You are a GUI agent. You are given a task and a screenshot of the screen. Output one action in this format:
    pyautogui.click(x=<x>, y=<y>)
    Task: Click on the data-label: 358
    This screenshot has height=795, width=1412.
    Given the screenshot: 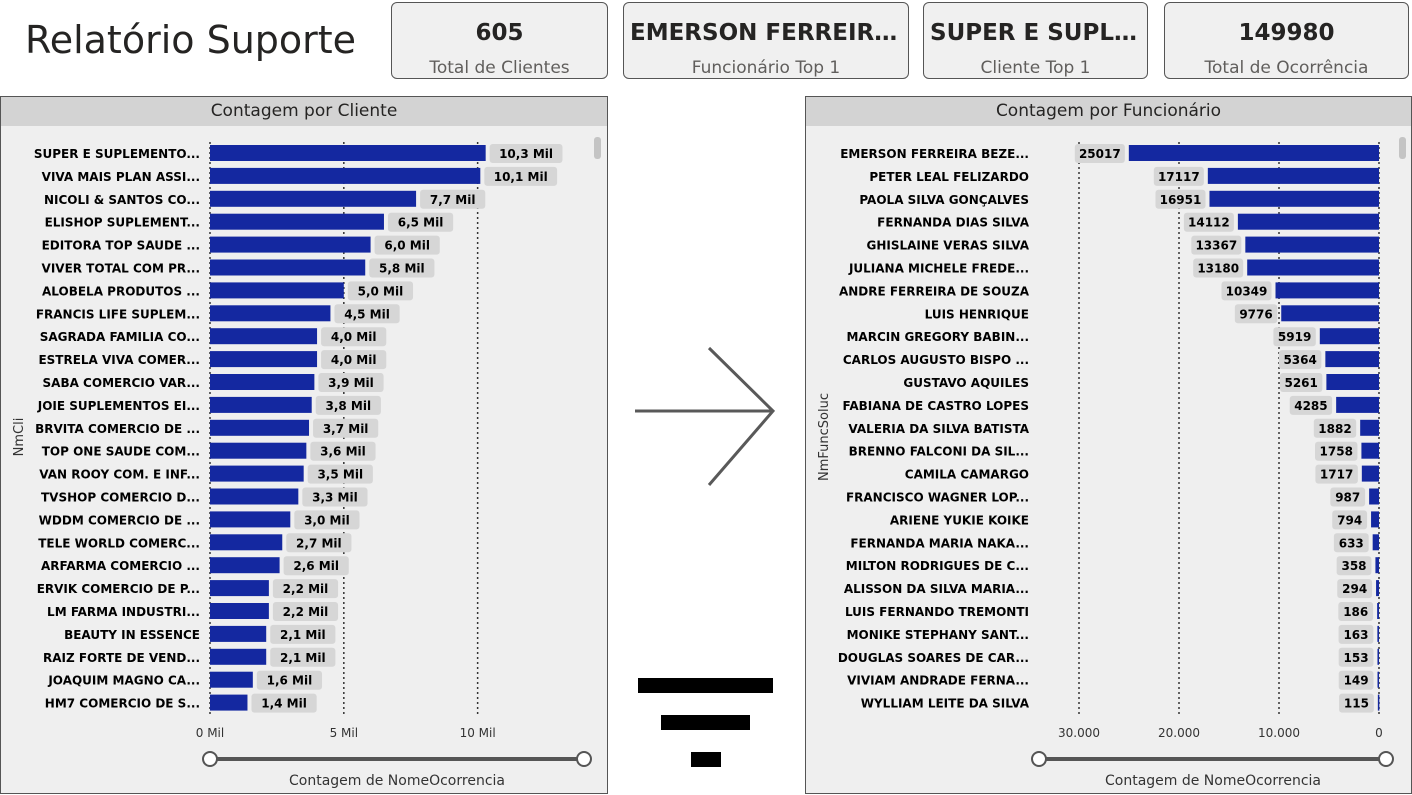 What is the action you would take?
    pyautogui.click(x=1353, y=566)
    